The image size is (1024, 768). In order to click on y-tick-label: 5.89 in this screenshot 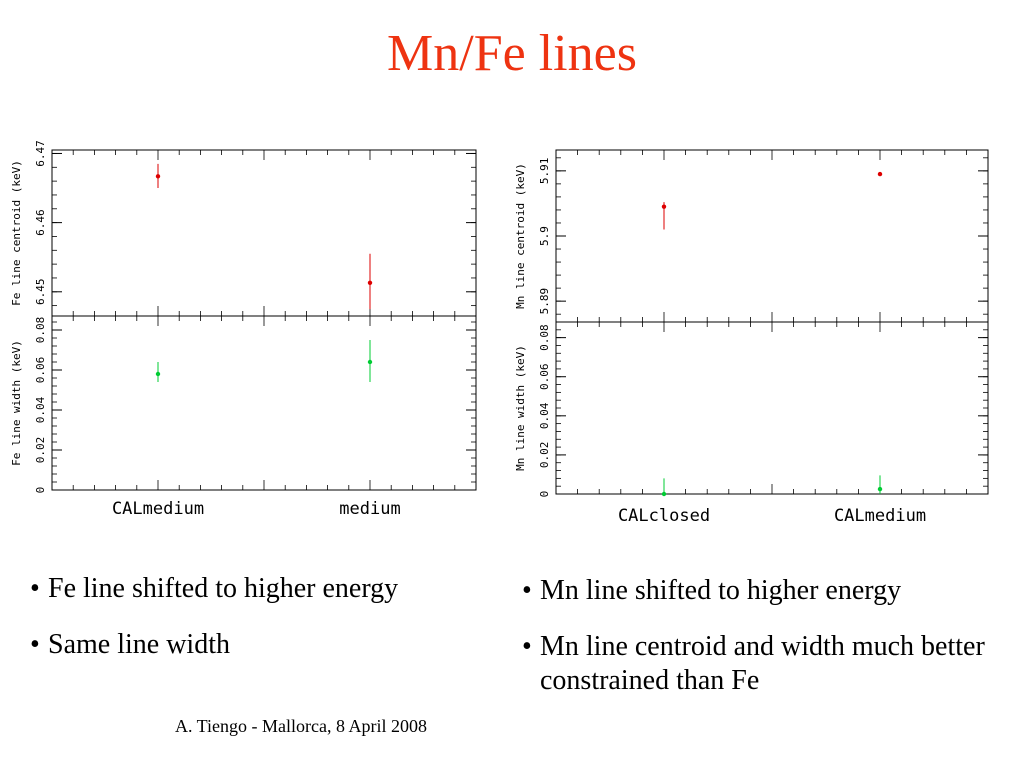, I will do `click(544, 301)`.